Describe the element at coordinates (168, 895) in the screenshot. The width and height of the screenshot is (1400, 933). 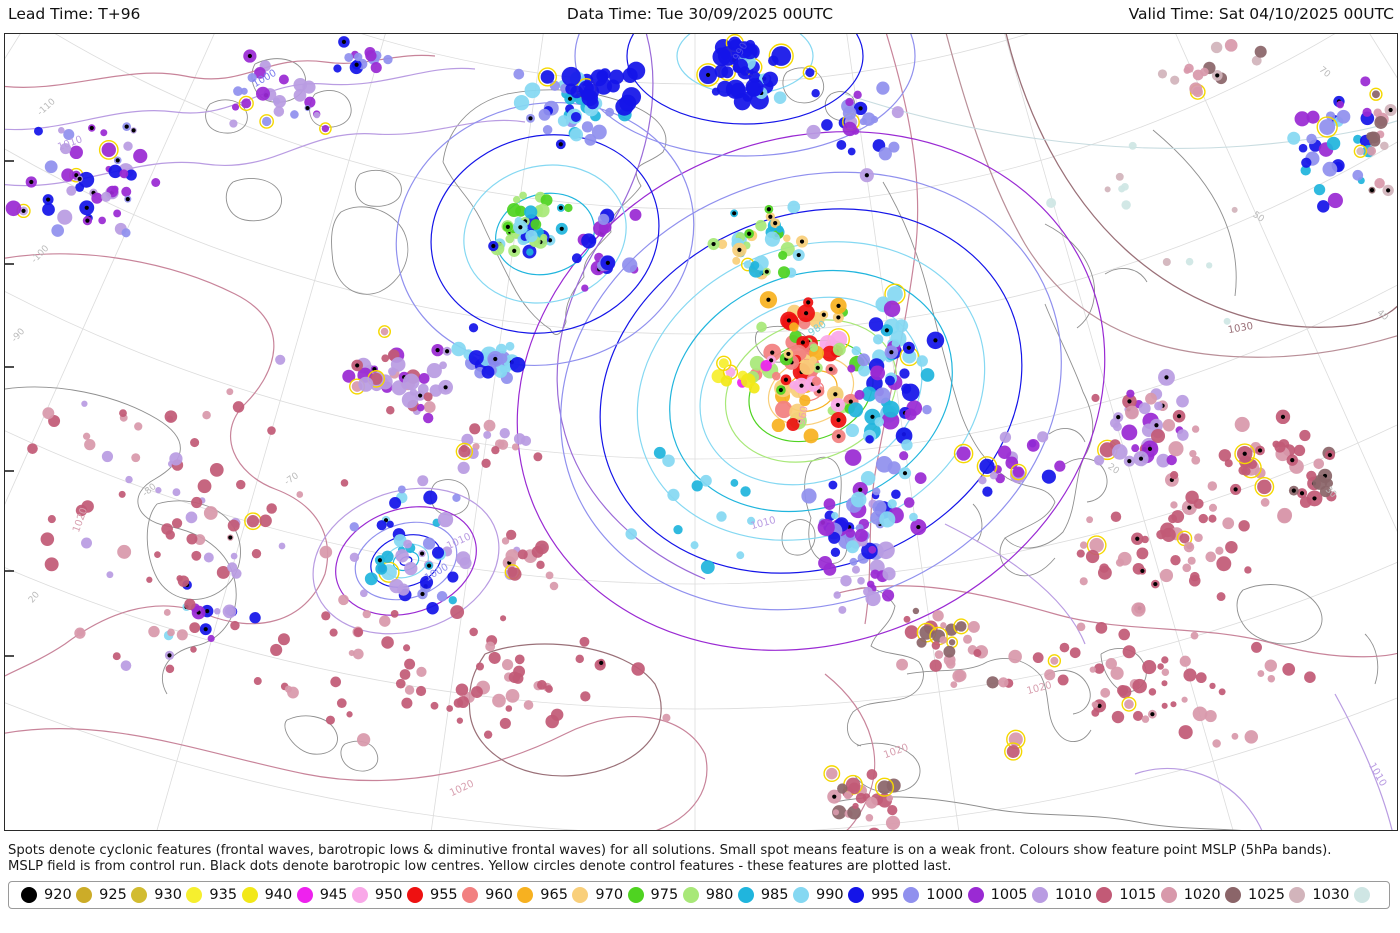
I see `legend-value: 930` at that location.